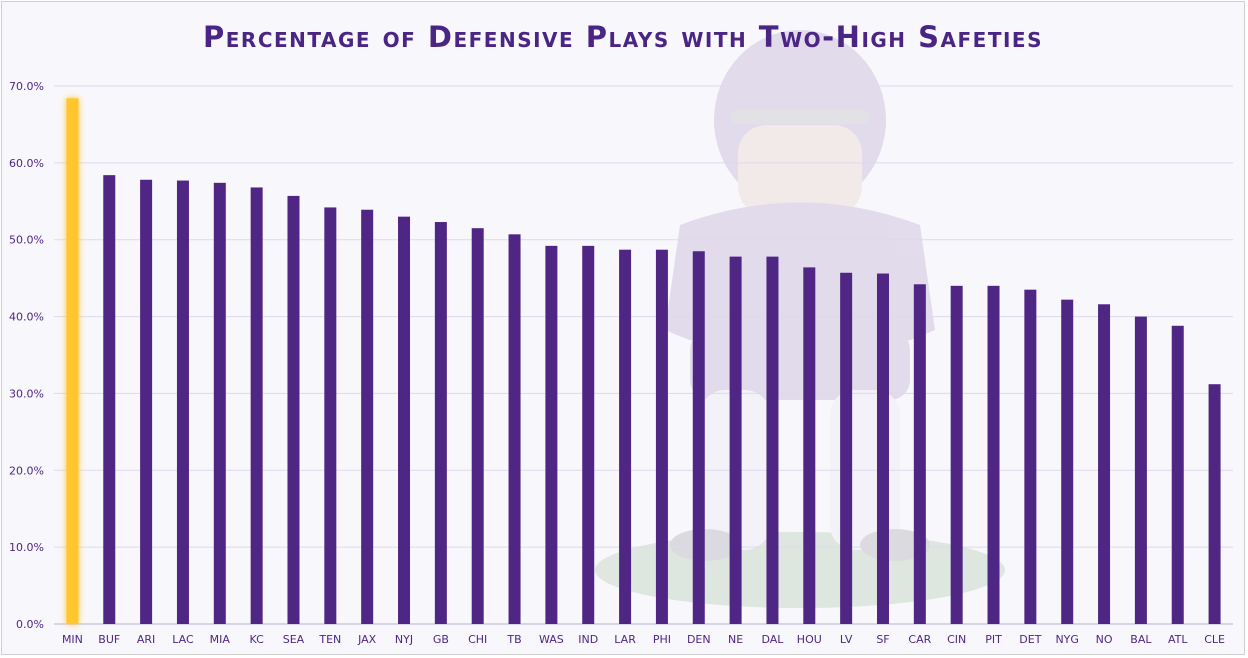 This screenshot has width=1248, height=658. I want to click on bar-sf, so click(882, 448).